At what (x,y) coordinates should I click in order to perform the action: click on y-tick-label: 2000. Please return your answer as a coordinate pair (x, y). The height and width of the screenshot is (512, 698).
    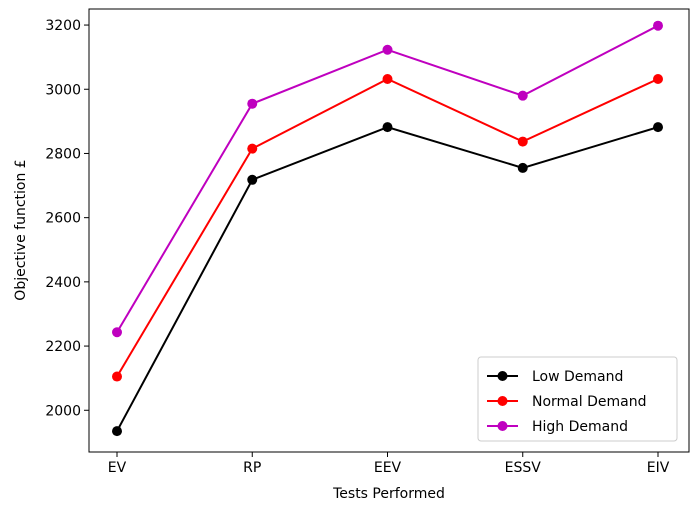
    Looking at the image, I should click on (63, 411).